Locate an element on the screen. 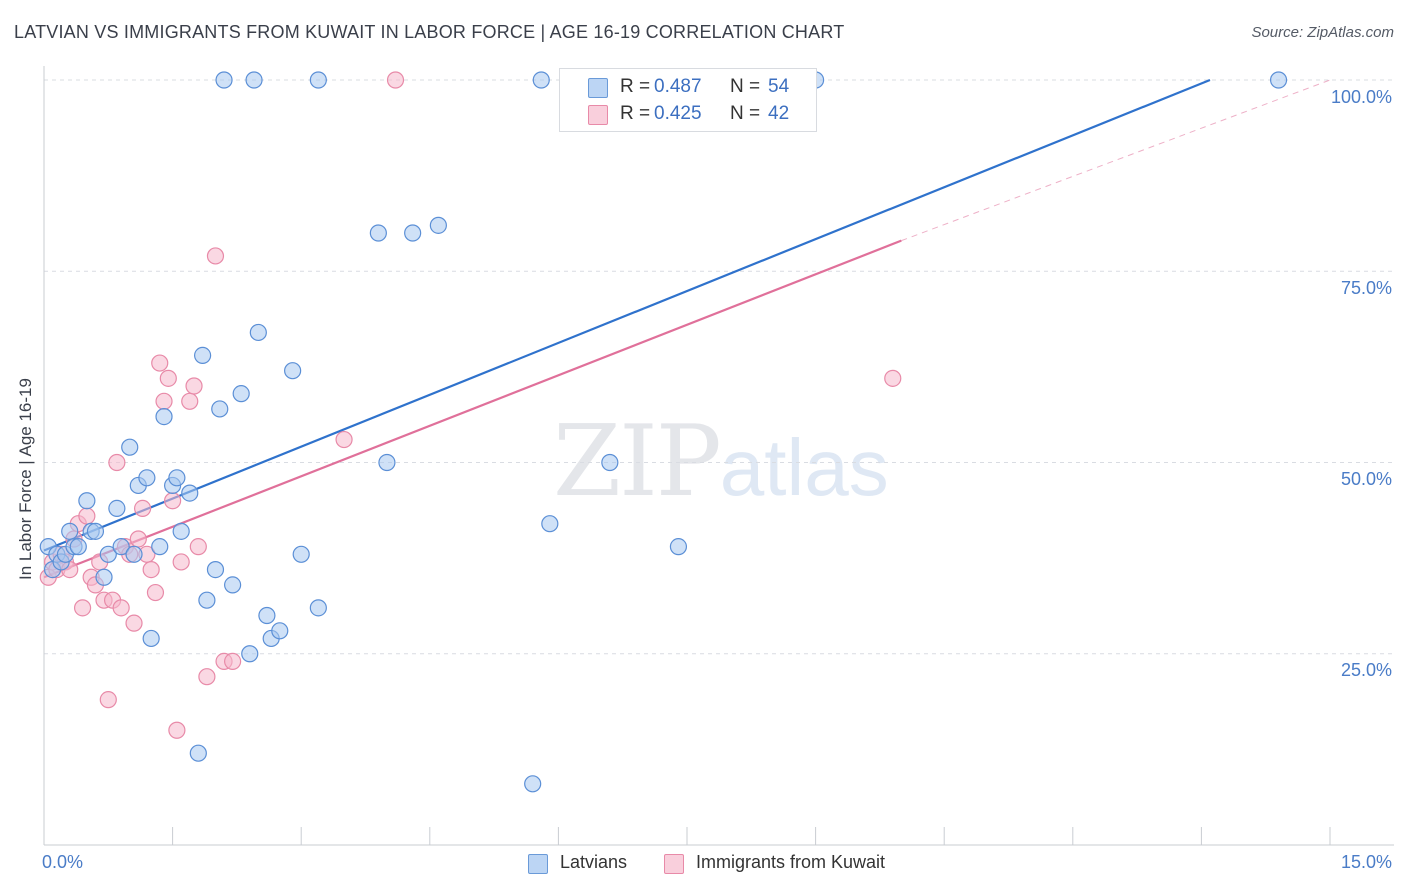 The height and width of the screenshot is (892, 1406). x-tick-max: 15.0% is located at coordinates (1366, 862).